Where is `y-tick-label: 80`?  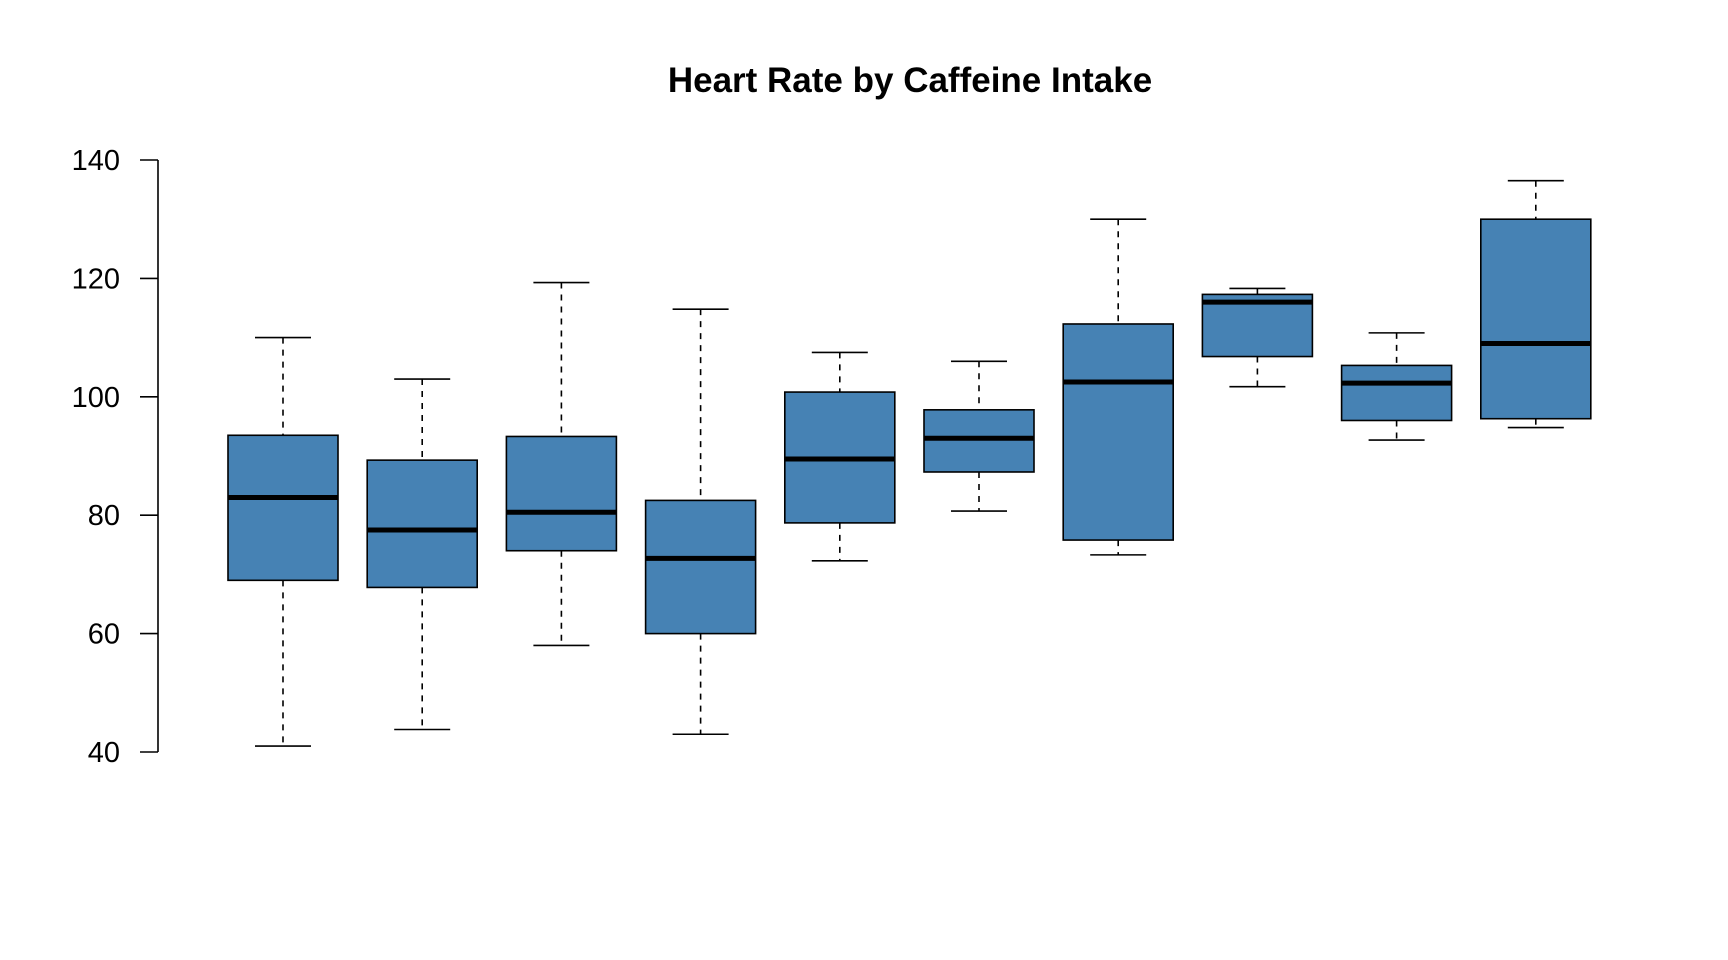
y-tick-label: 80 is located at coordinates (104, 516).